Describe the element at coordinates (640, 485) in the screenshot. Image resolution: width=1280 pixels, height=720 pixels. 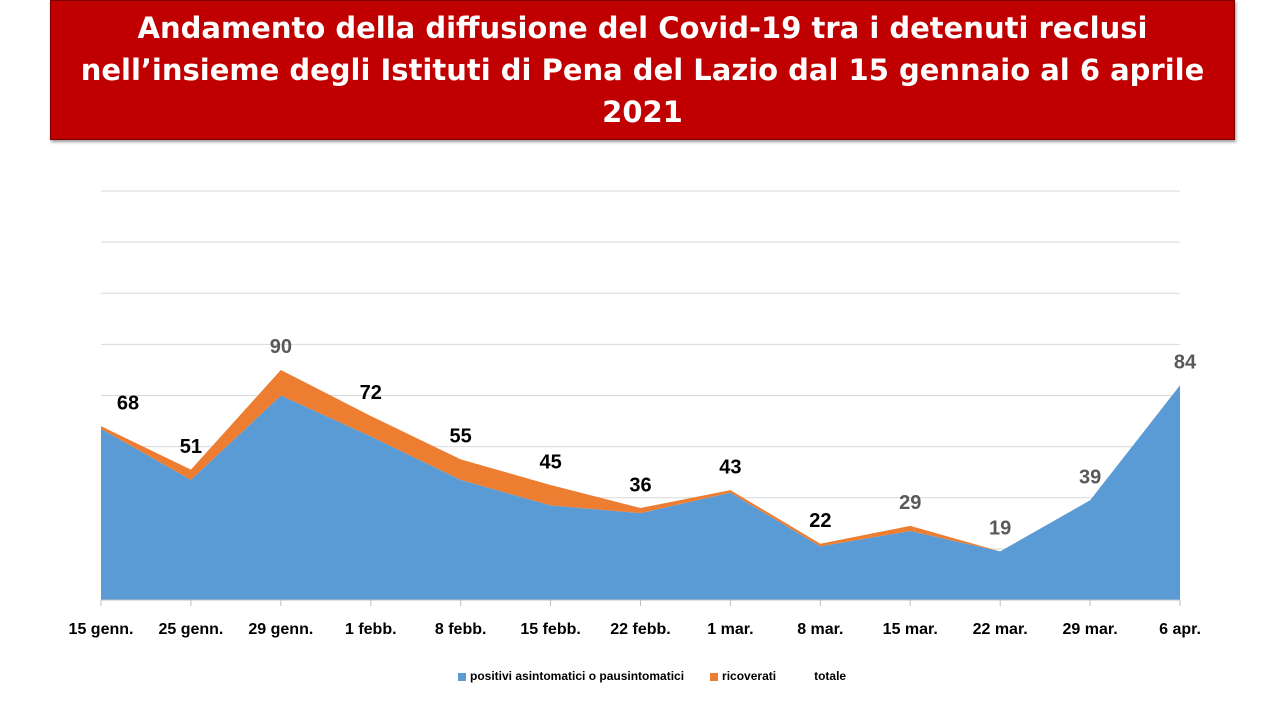
I see `data-label: 36` at that location.